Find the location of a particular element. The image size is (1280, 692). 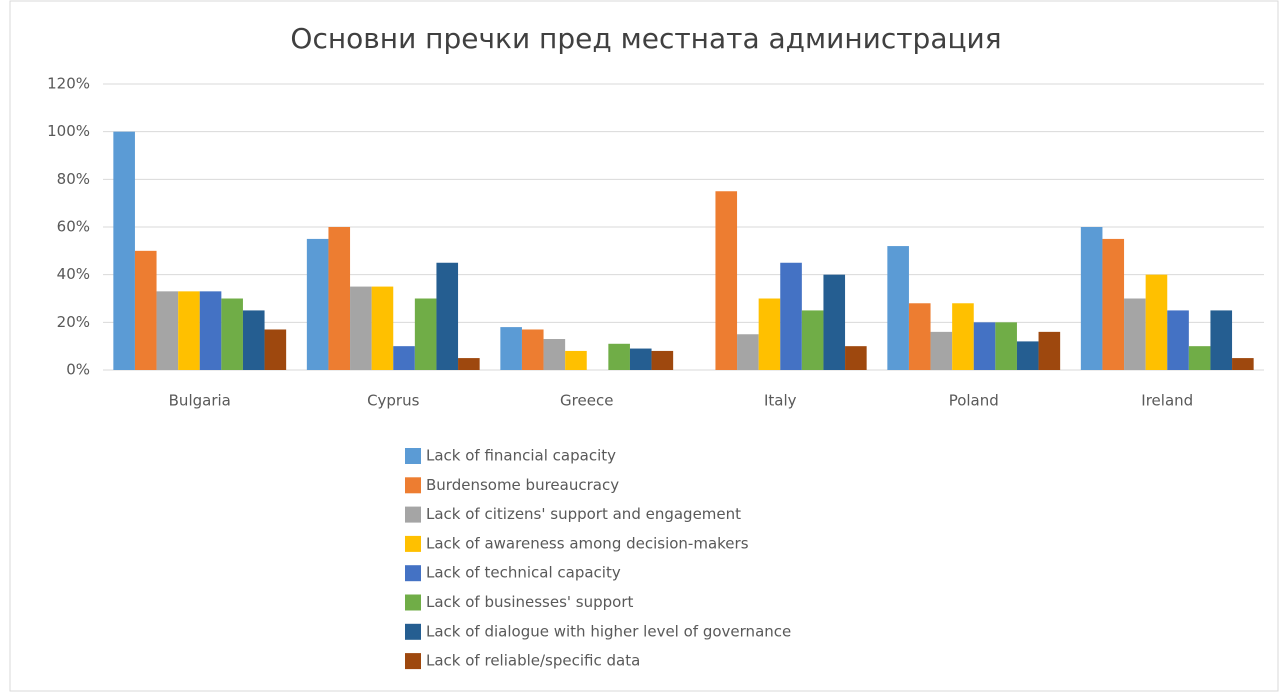

x-tick-label: Greece is located at coordinates (586, 401).